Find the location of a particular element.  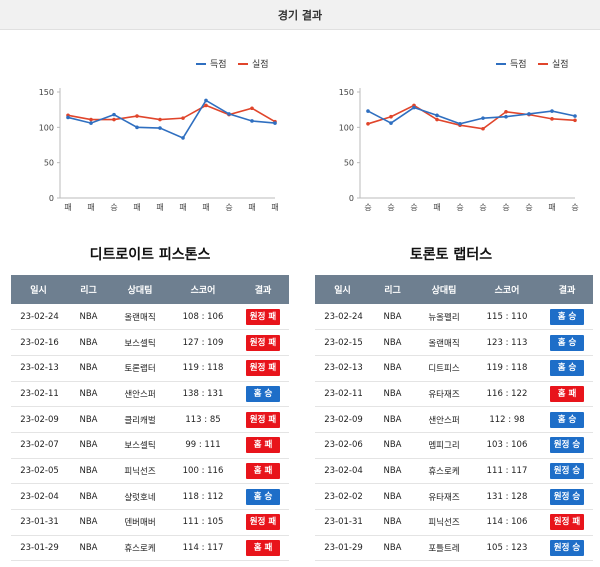

table-row: 23-02-04 NBA 휴스로케 111 : 117 원정 승 is located at coordinates (454, 471).